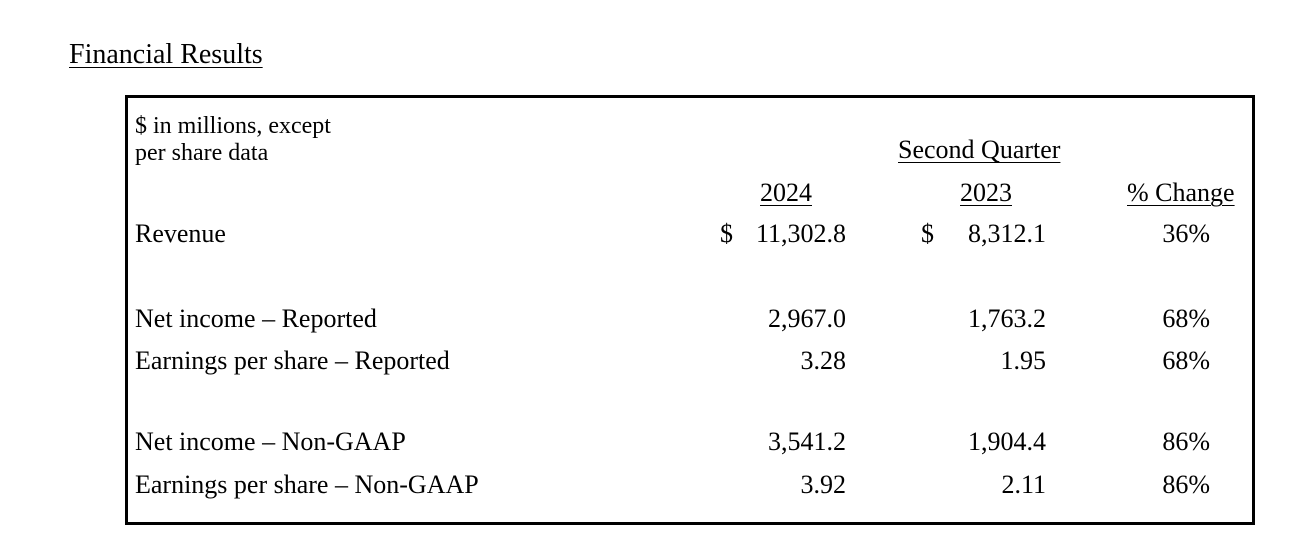  I want to click on value-2024: 3.28, so click(823, 360).